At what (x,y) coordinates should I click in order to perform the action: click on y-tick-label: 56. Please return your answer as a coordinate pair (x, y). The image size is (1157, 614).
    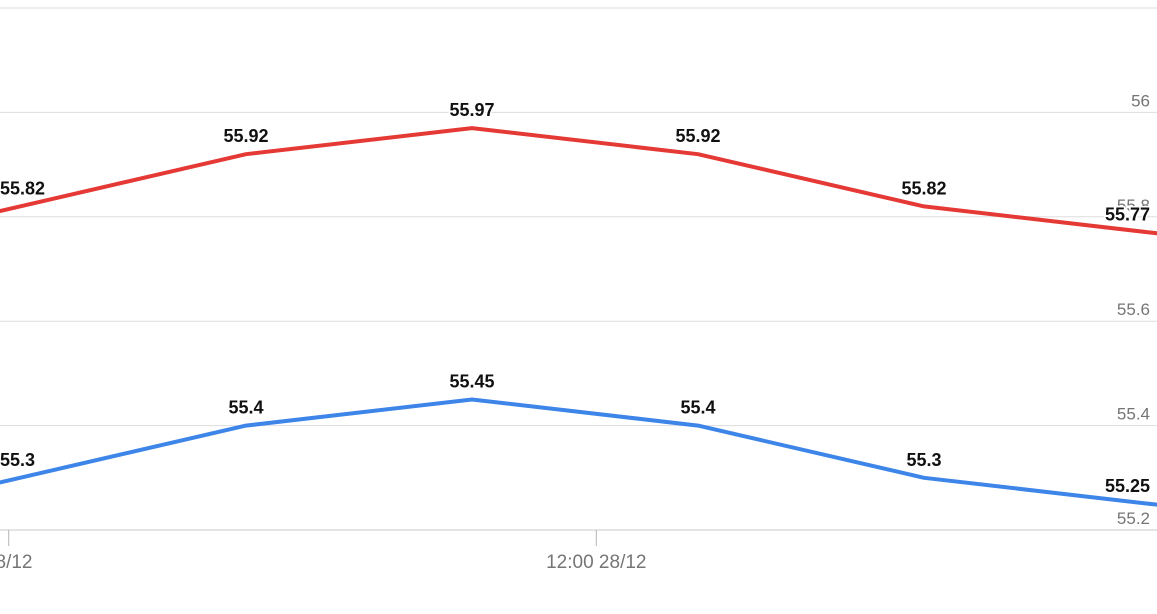
    Looking at the image, I should click on (1140, 100).